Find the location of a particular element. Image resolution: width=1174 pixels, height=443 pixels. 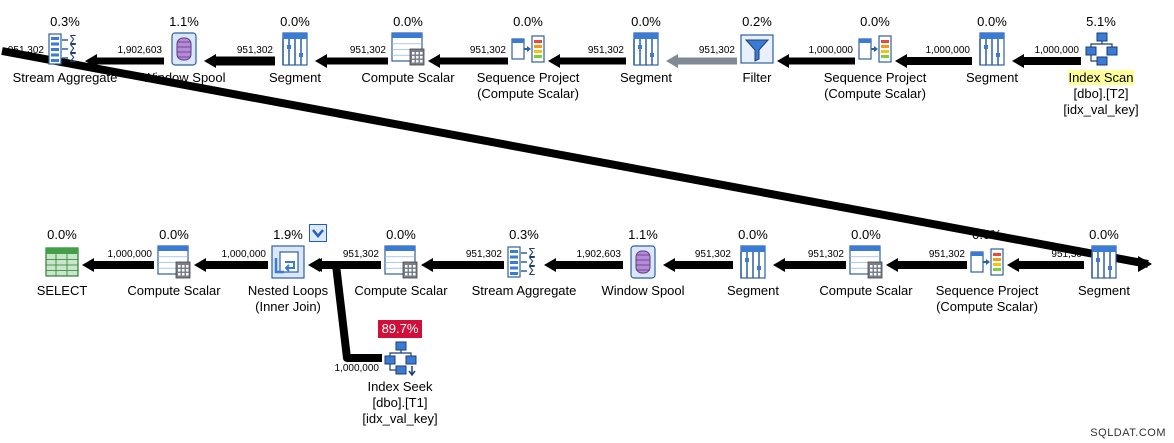

operator-name: Index Seek [dbo].[T1] [idx_val_key] is located at coordinates (400, 403).